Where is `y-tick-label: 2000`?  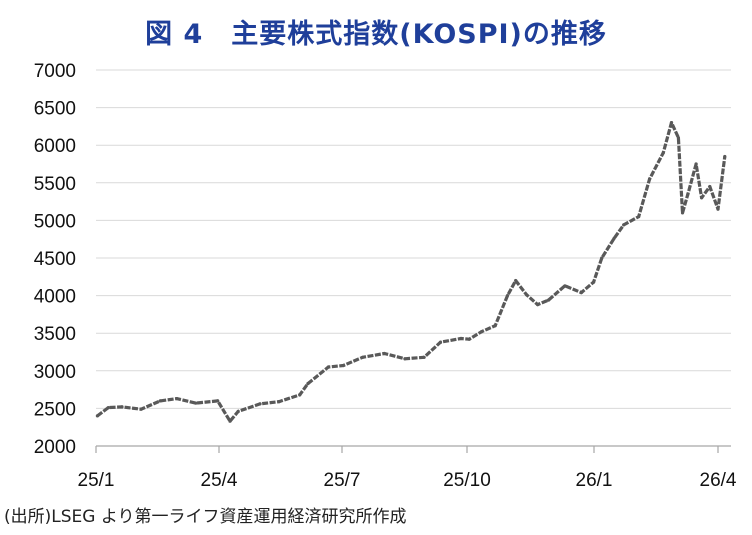
y-tick-label: 2000 is located at coordinates (55, 447).